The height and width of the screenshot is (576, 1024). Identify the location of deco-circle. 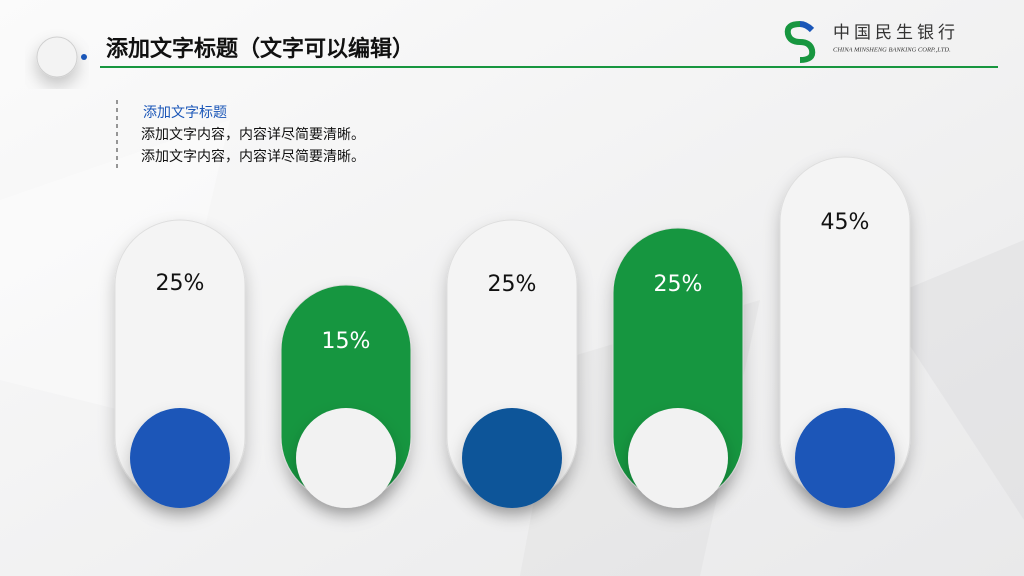
(57, 57).